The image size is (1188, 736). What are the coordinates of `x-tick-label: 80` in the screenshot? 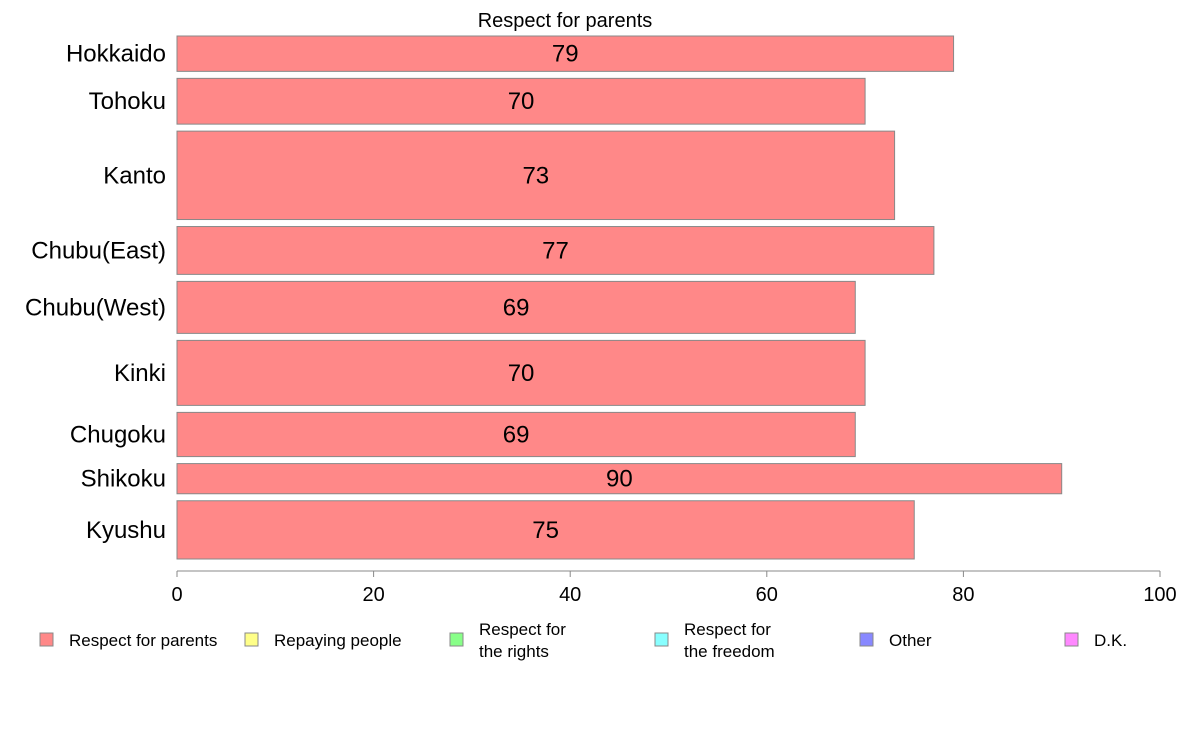 It's located at (963, 595).